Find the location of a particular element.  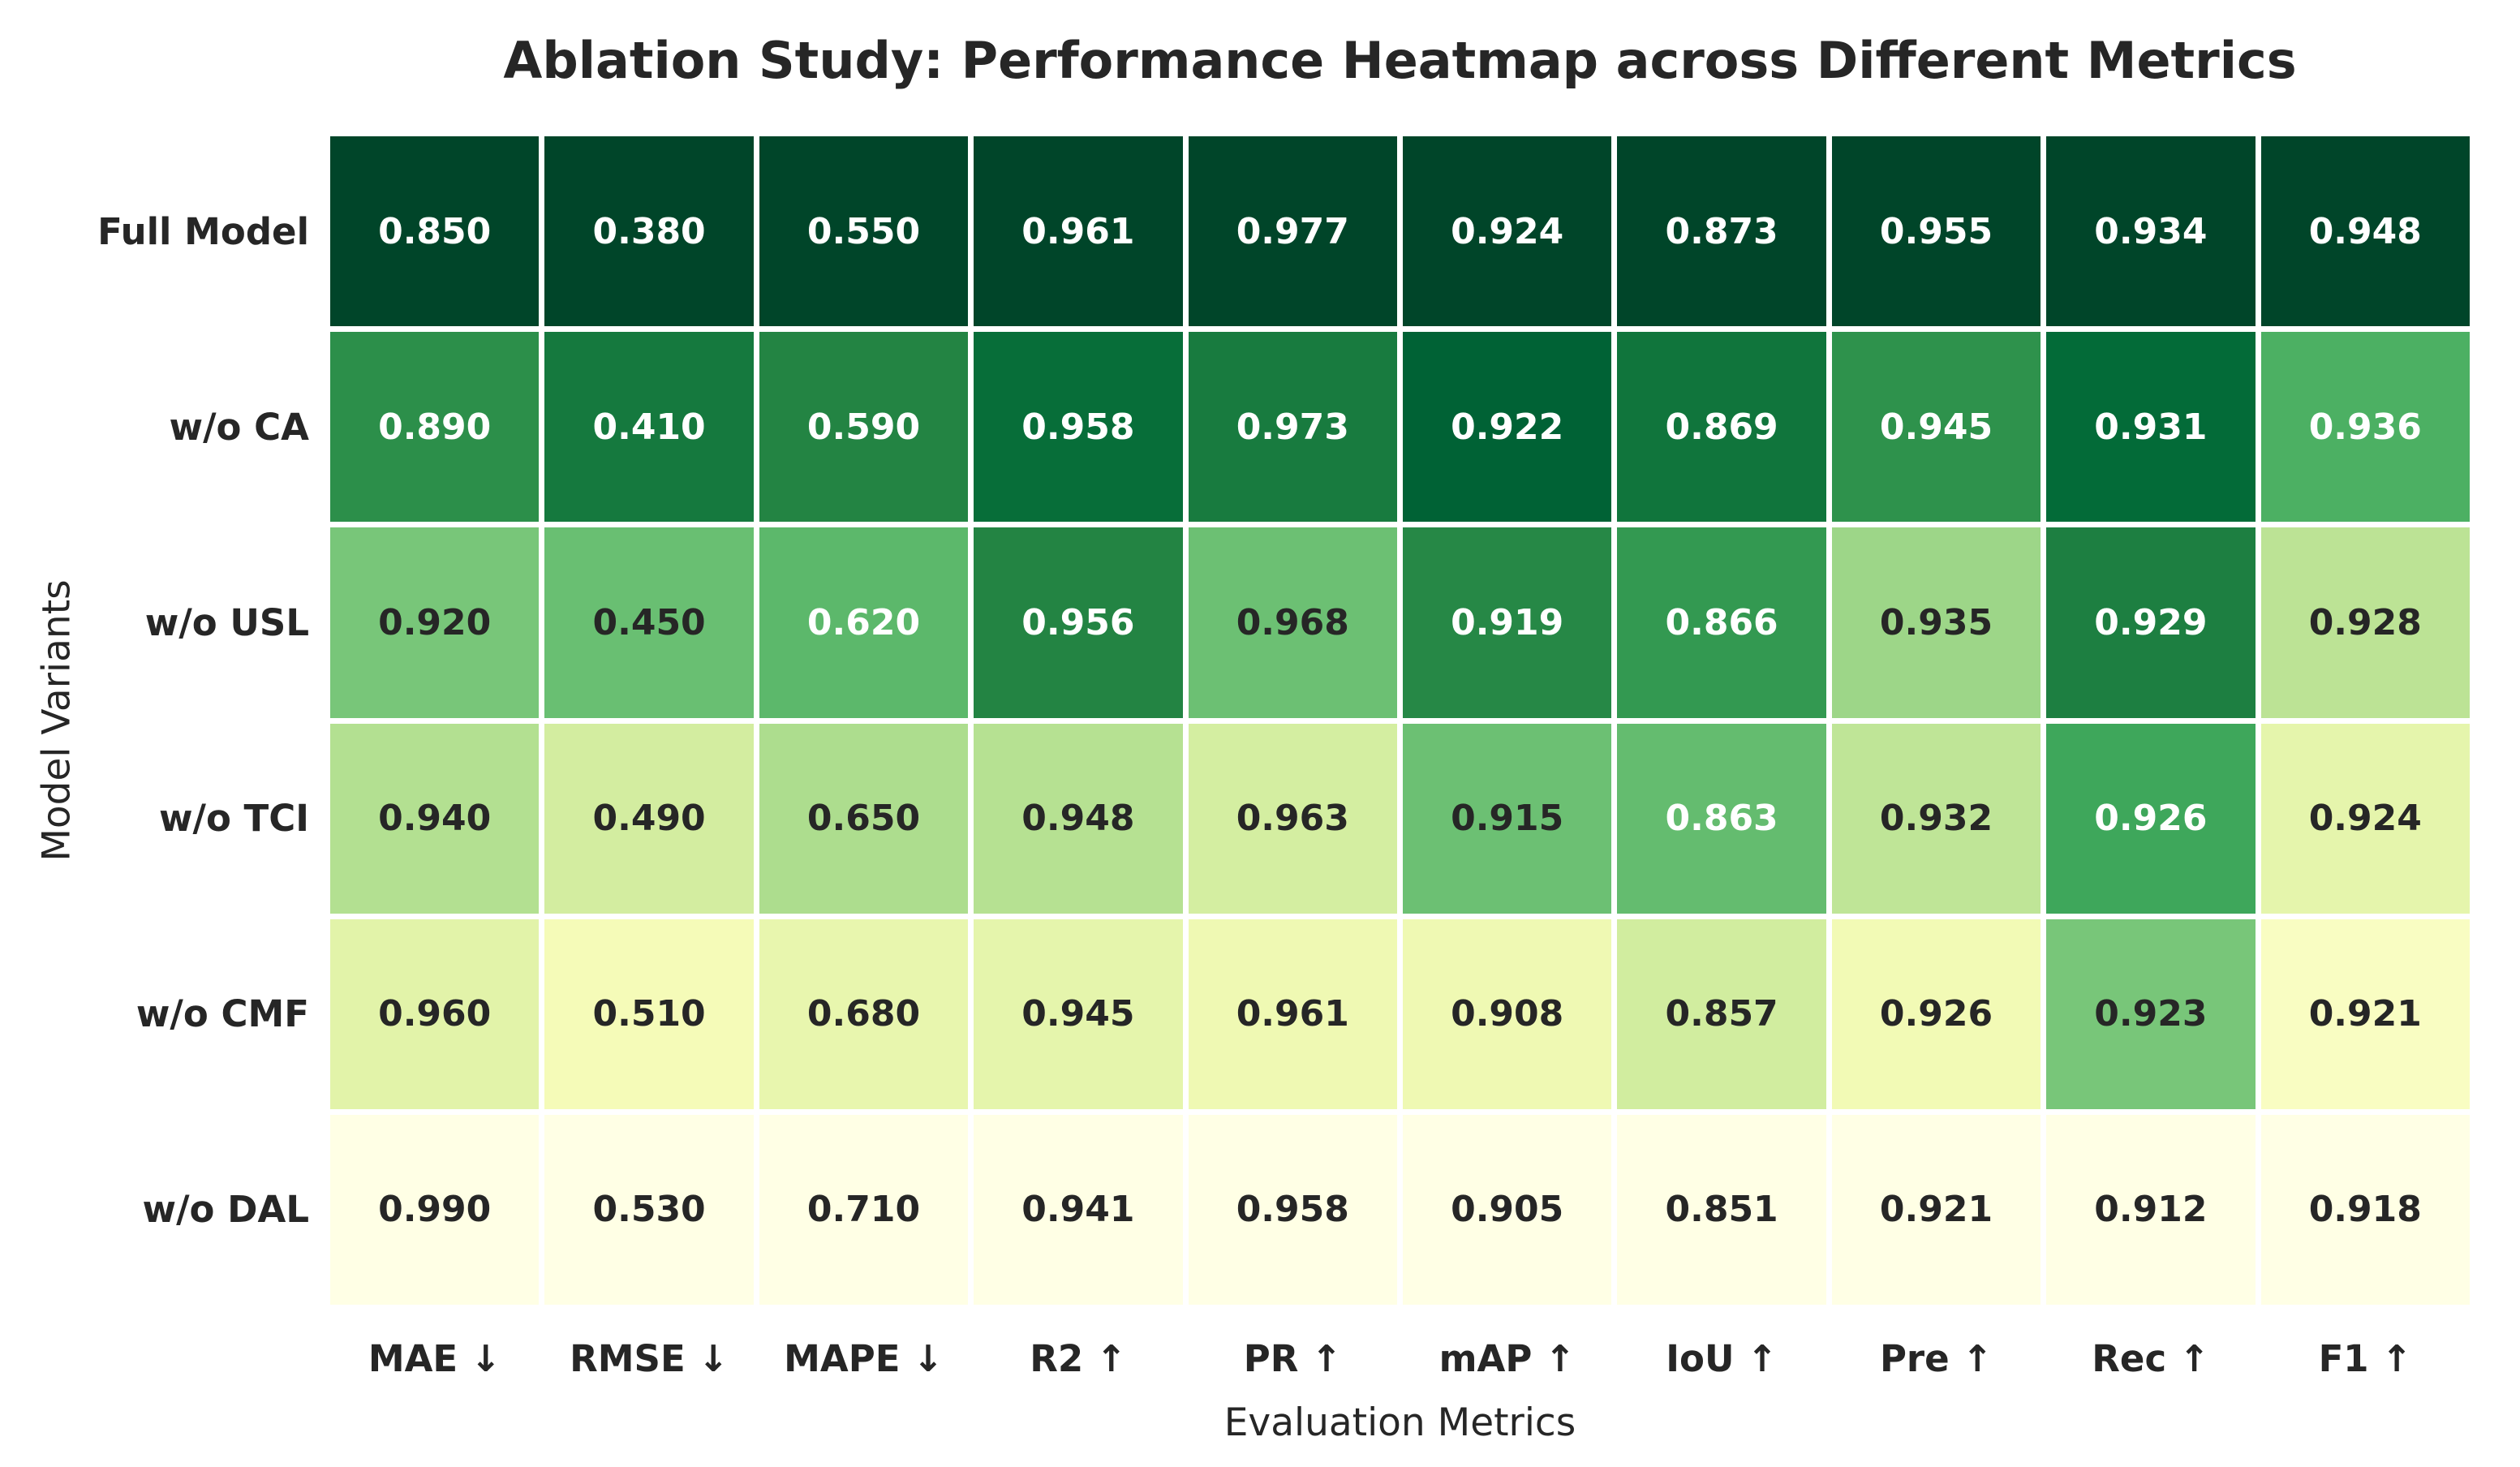

heatmap-cell: 0.973 is located at coordinates (1292, 427).